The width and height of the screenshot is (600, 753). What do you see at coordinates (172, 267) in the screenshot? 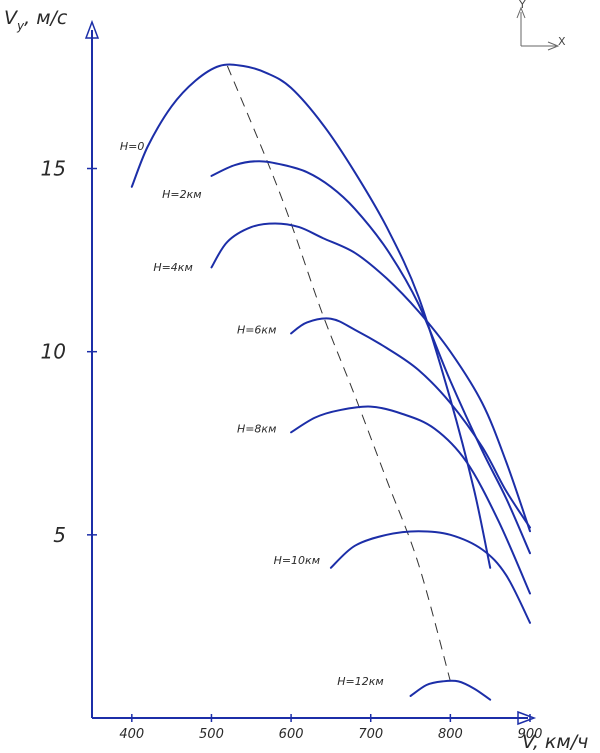
I see `series-label: H=4км` at bounding box center [172, 267].